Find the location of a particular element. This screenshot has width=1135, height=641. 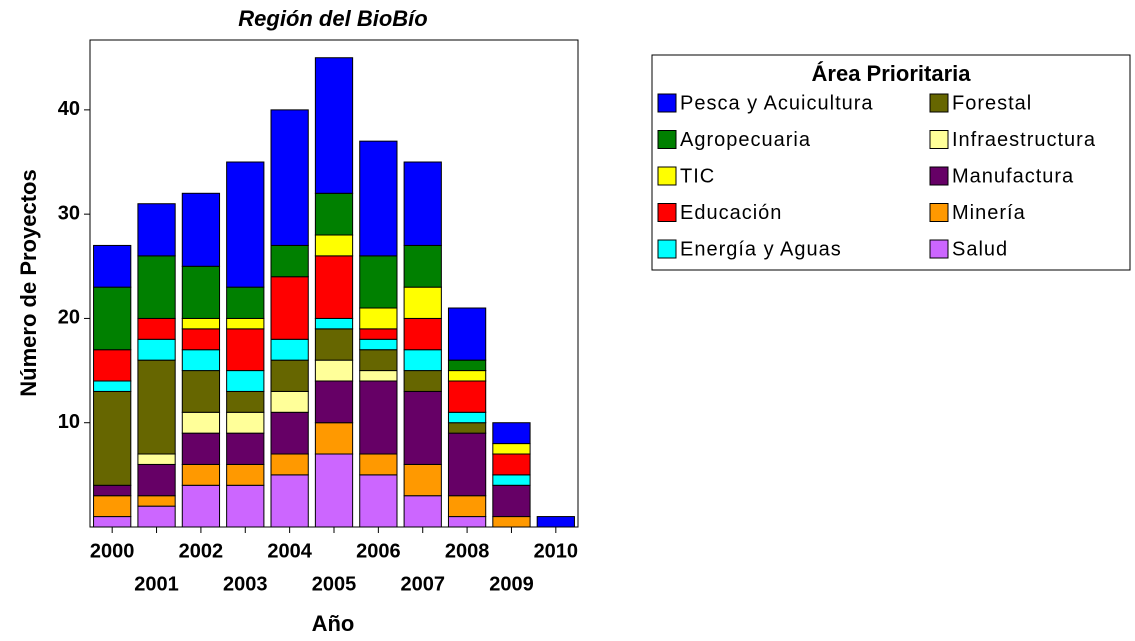

legend-title: Área Prioritaria is located at coordinates (892, 73).